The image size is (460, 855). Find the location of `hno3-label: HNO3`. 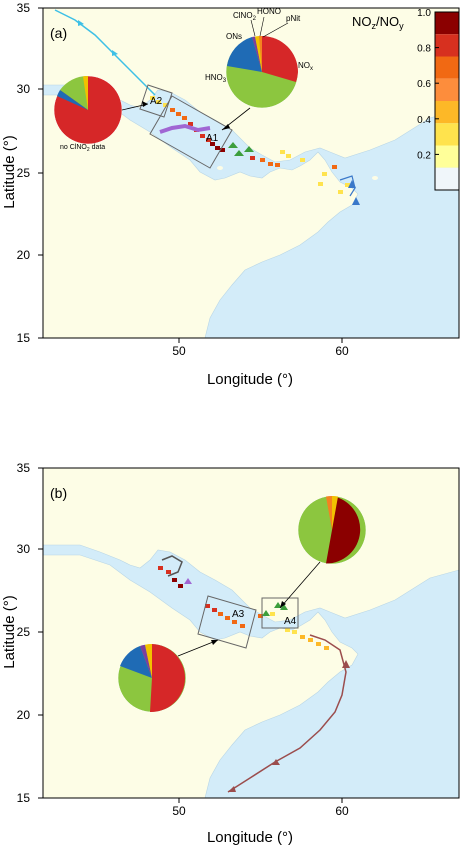

hno3-label: HNO3 is located at coordinates (216, 78).